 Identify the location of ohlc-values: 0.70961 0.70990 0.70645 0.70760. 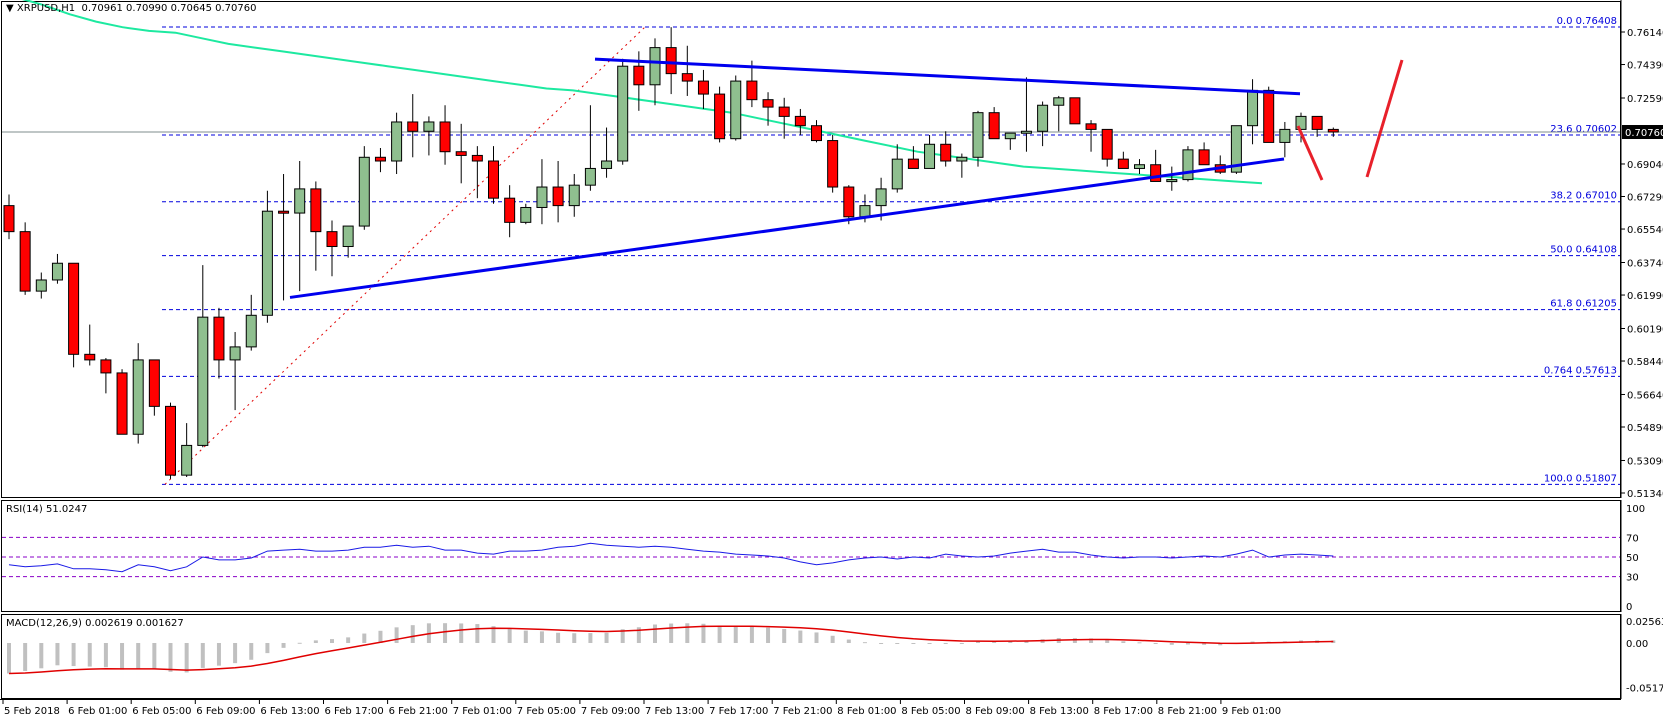
(169, 8).